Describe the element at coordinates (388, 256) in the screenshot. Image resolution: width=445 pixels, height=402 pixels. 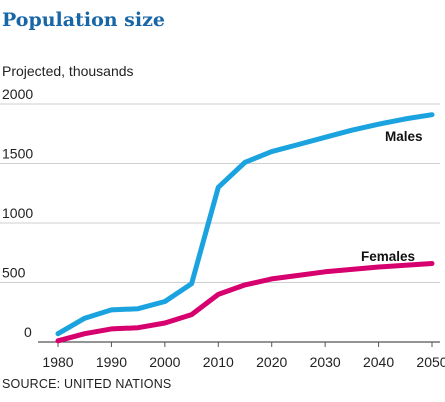
I see `series-label-females: Females` at that location.